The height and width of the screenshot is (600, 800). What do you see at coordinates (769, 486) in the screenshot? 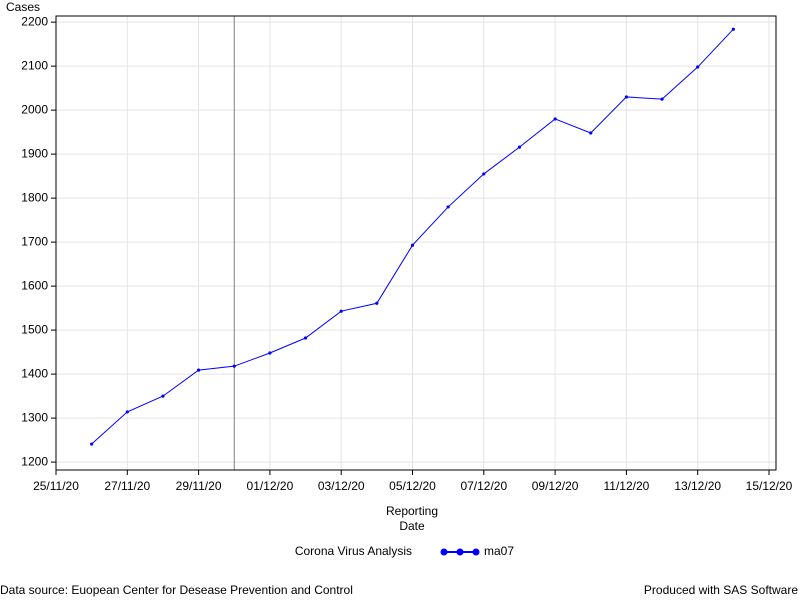
I see `x-tick-label: 15/12/20` at bounding box center [769, 486].